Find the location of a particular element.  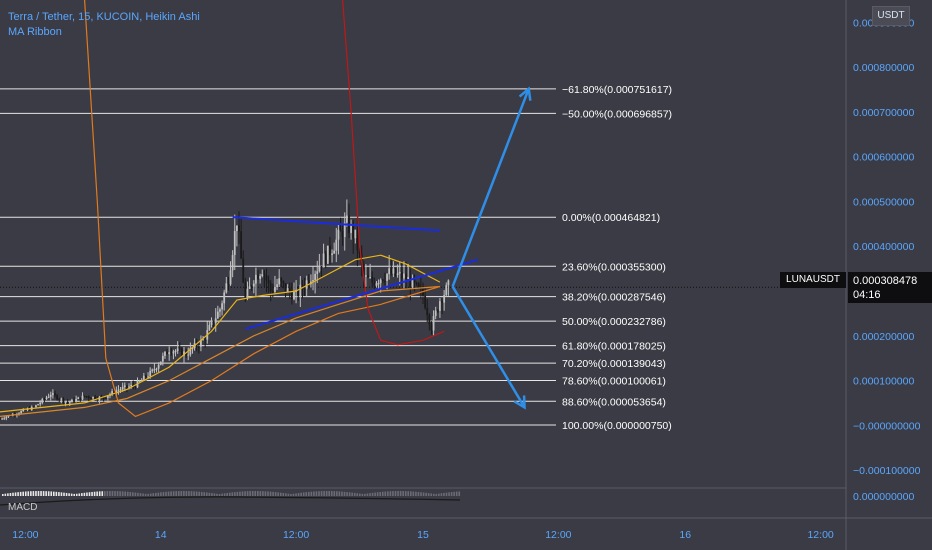

time-axis-label: 16 is located at coordinates (685, 535).